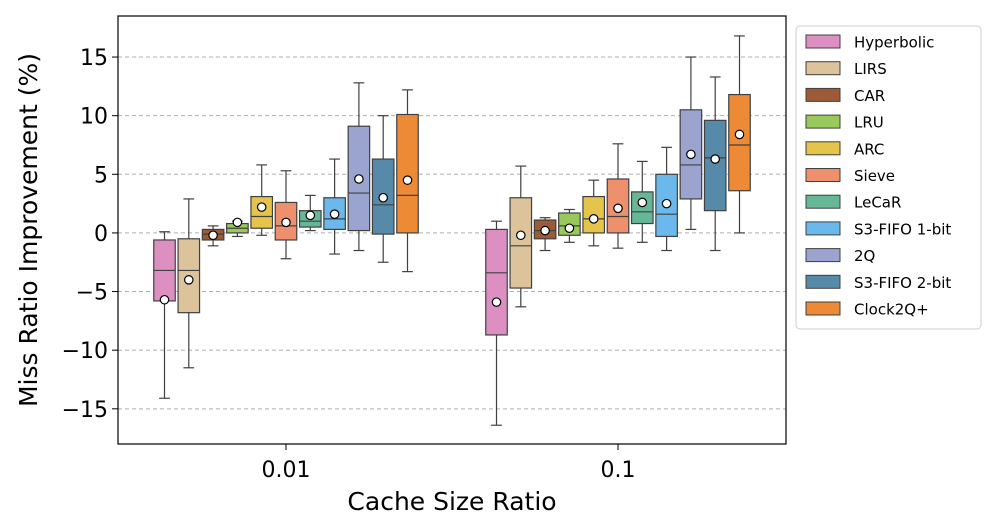  I want to click on legend-item-s3-fifo-2-bit: S3-FIFO 2-bit, so click(878, 283).